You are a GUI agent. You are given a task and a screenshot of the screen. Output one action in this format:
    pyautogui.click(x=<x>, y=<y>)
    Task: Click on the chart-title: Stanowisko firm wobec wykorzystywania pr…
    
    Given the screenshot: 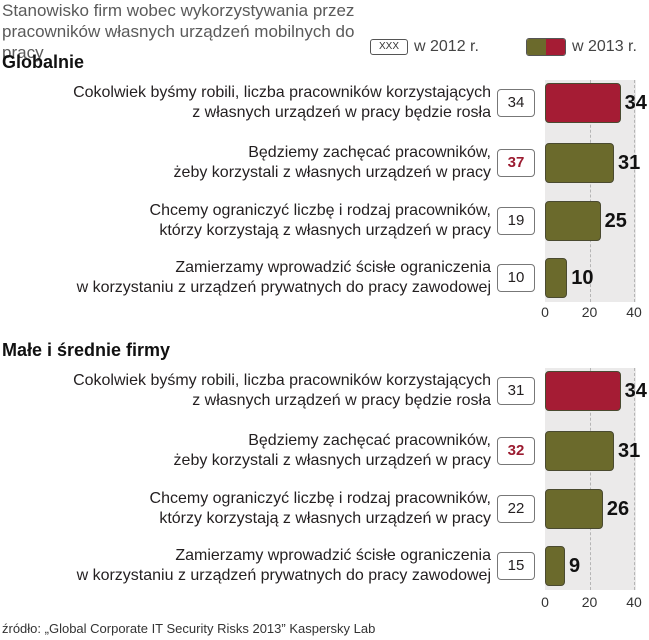 What is the action you would take?
    pyautogui.click(x=178, y=31)
    